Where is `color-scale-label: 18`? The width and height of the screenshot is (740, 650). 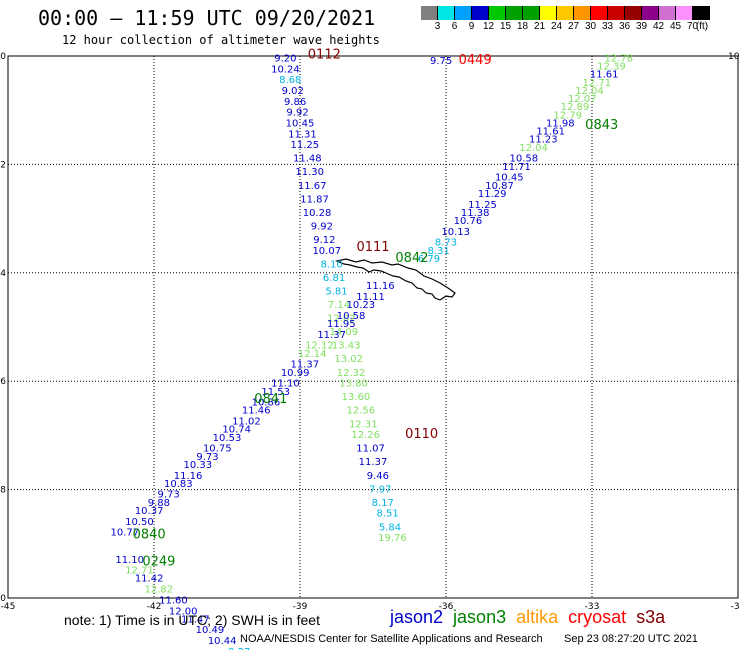
color-scale-label: 18 is located at coordinates (522, 26).